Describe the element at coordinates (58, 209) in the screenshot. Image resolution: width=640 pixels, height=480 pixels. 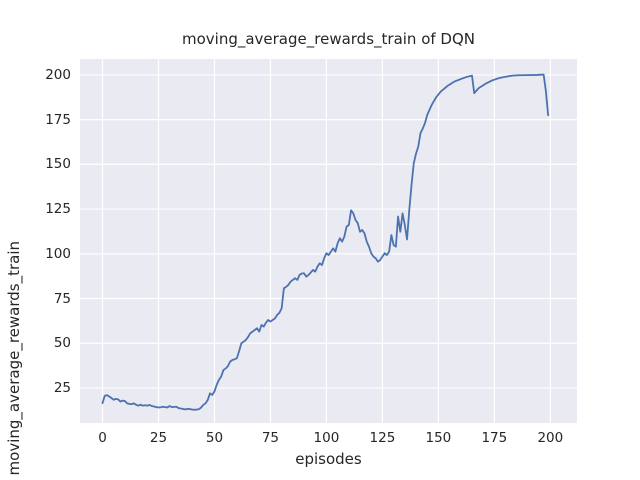
I see `y-tick-125: 125` at that location.